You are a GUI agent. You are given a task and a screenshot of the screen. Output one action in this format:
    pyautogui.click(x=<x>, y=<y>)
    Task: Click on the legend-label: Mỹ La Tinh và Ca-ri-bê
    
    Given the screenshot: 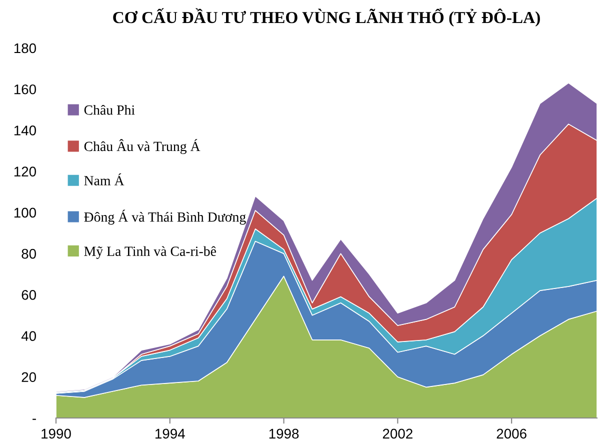 What is the action you would take?
    pyautogui.click(x=150, y=252)
    